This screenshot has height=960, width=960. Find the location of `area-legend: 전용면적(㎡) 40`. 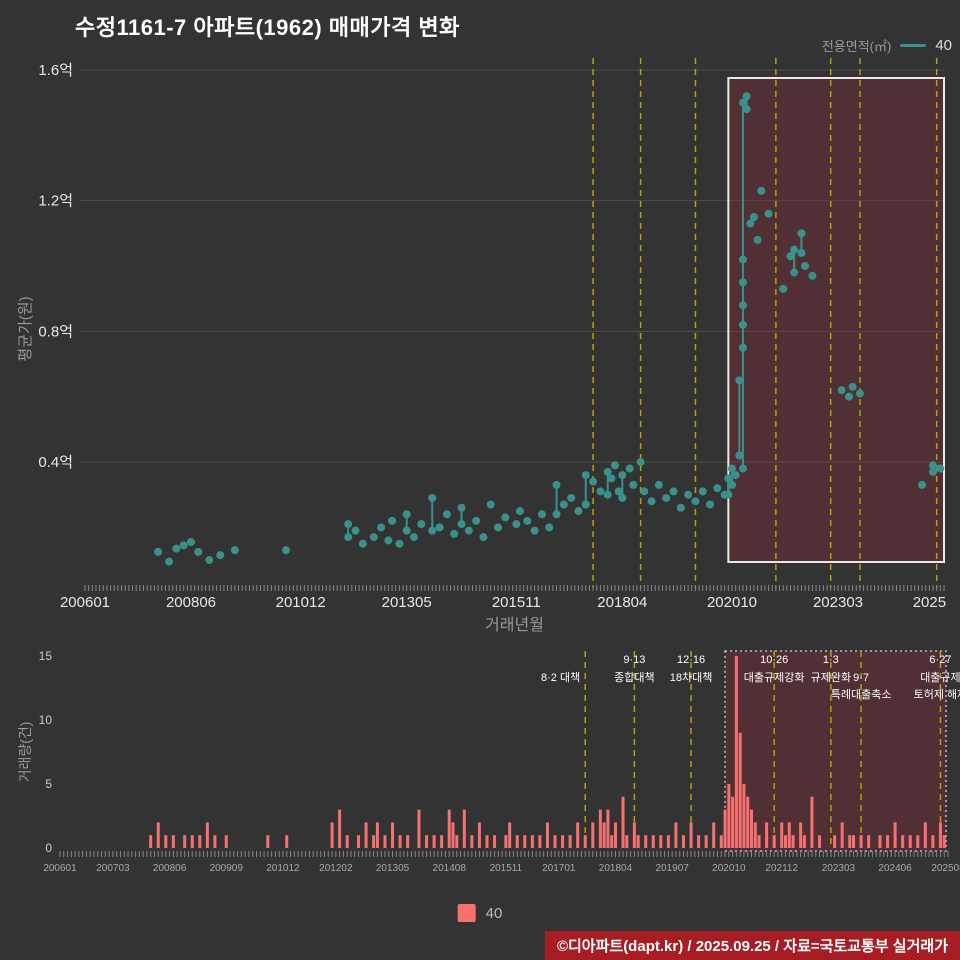

area-legend: 전용면적(㎡) 40 is located at coordinates (887, 45).